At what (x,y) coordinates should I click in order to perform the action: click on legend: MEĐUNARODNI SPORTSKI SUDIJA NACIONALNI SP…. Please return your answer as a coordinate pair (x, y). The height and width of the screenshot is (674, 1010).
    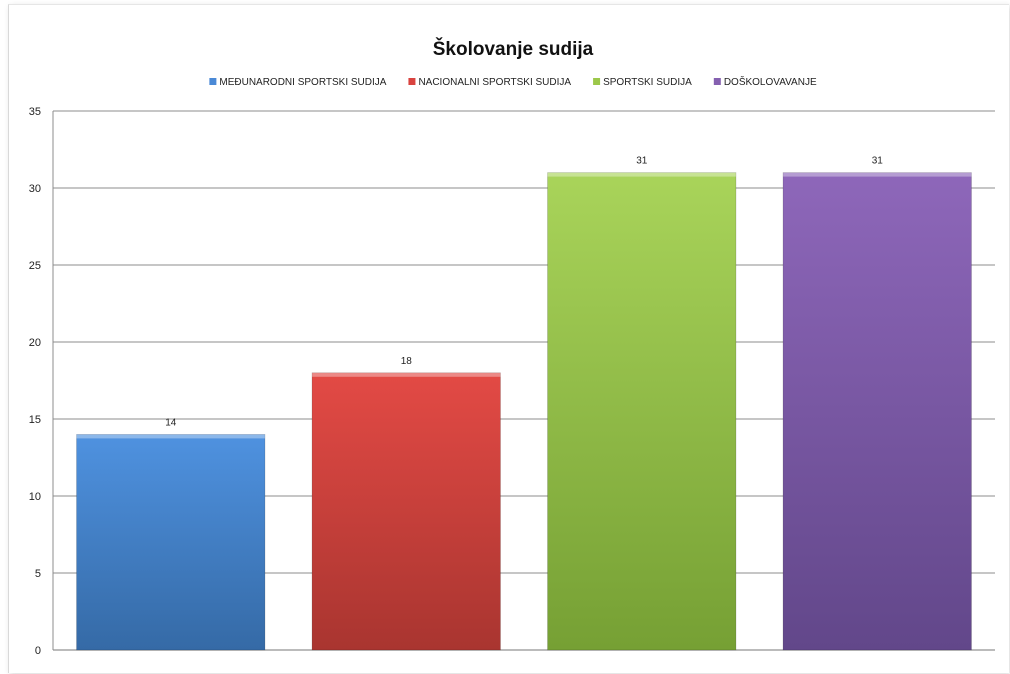
    Looking at the image, I should click on (513, 81).